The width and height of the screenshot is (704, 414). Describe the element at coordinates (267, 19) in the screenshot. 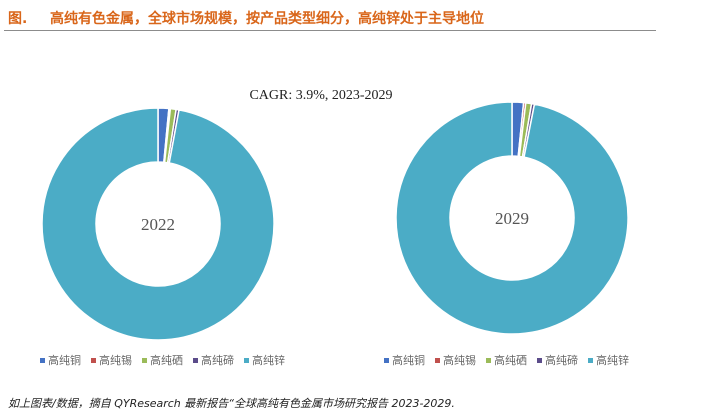

I see `figure-title: 高纯有色金属，全球市场规模，按产品类型细分，高纯锌处于主导地位` at that location.